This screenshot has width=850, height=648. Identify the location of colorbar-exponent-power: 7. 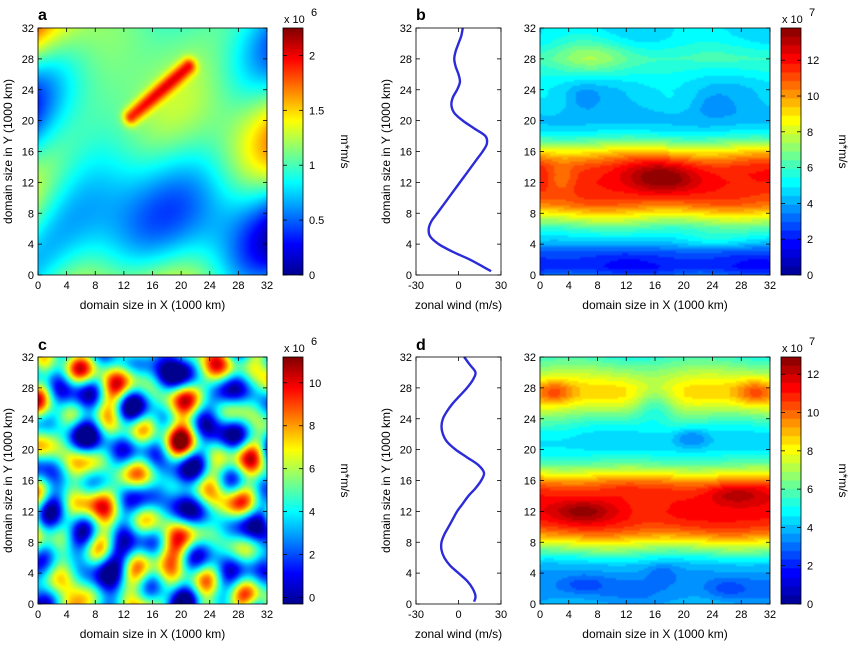
(812, 13).